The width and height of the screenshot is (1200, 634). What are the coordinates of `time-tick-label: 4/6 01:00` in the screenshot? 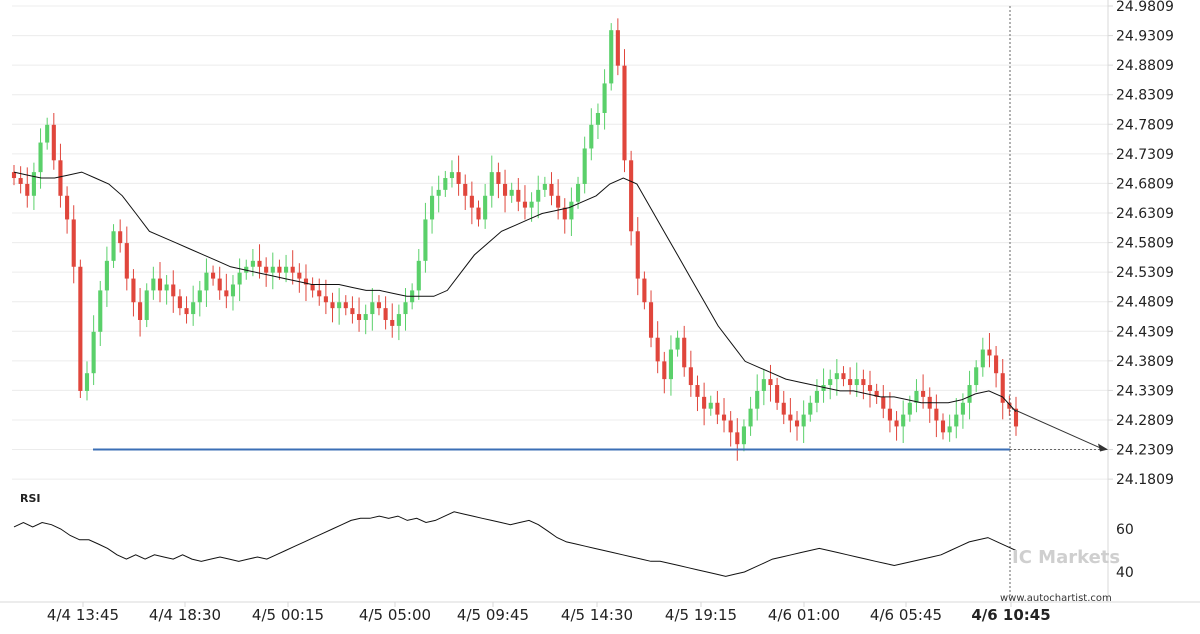 It's located at (804, 615).